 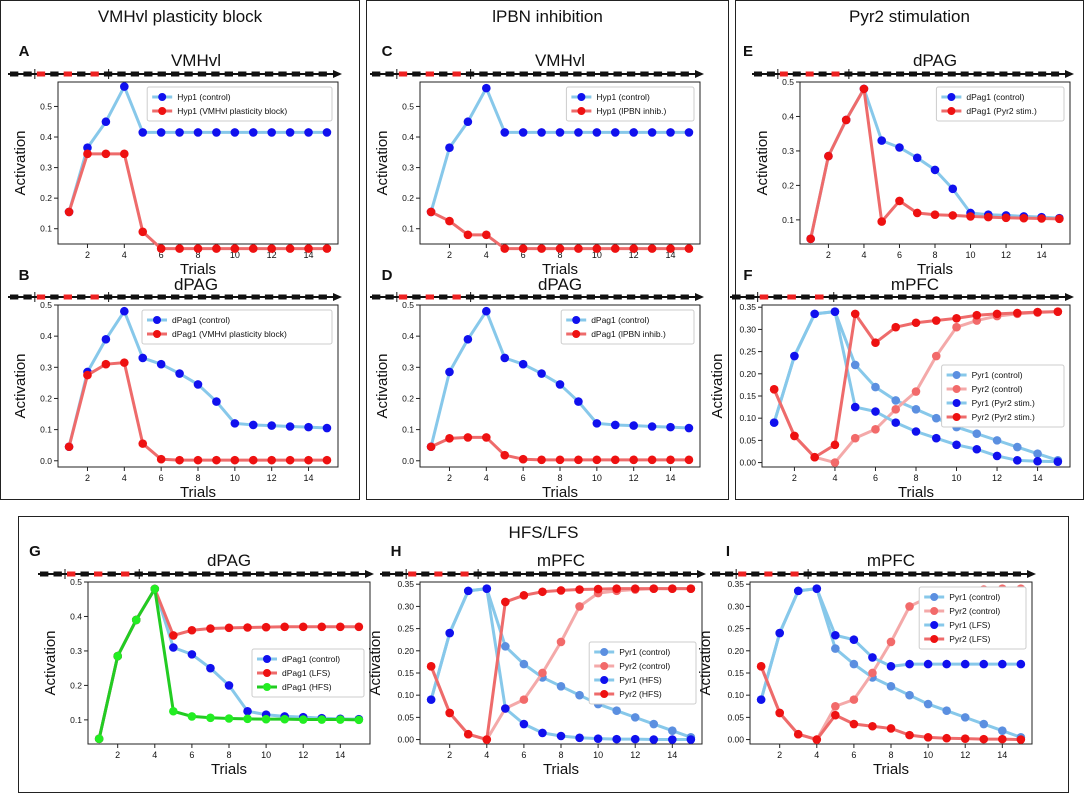 I want to click on panel-letter: I, so click(x=728, y=551).